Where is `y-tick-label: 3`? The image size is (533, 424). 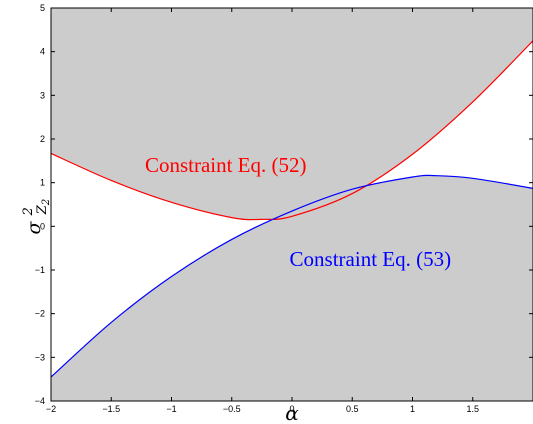 y-tick-label: 3 is located at coordinates (42, 95).